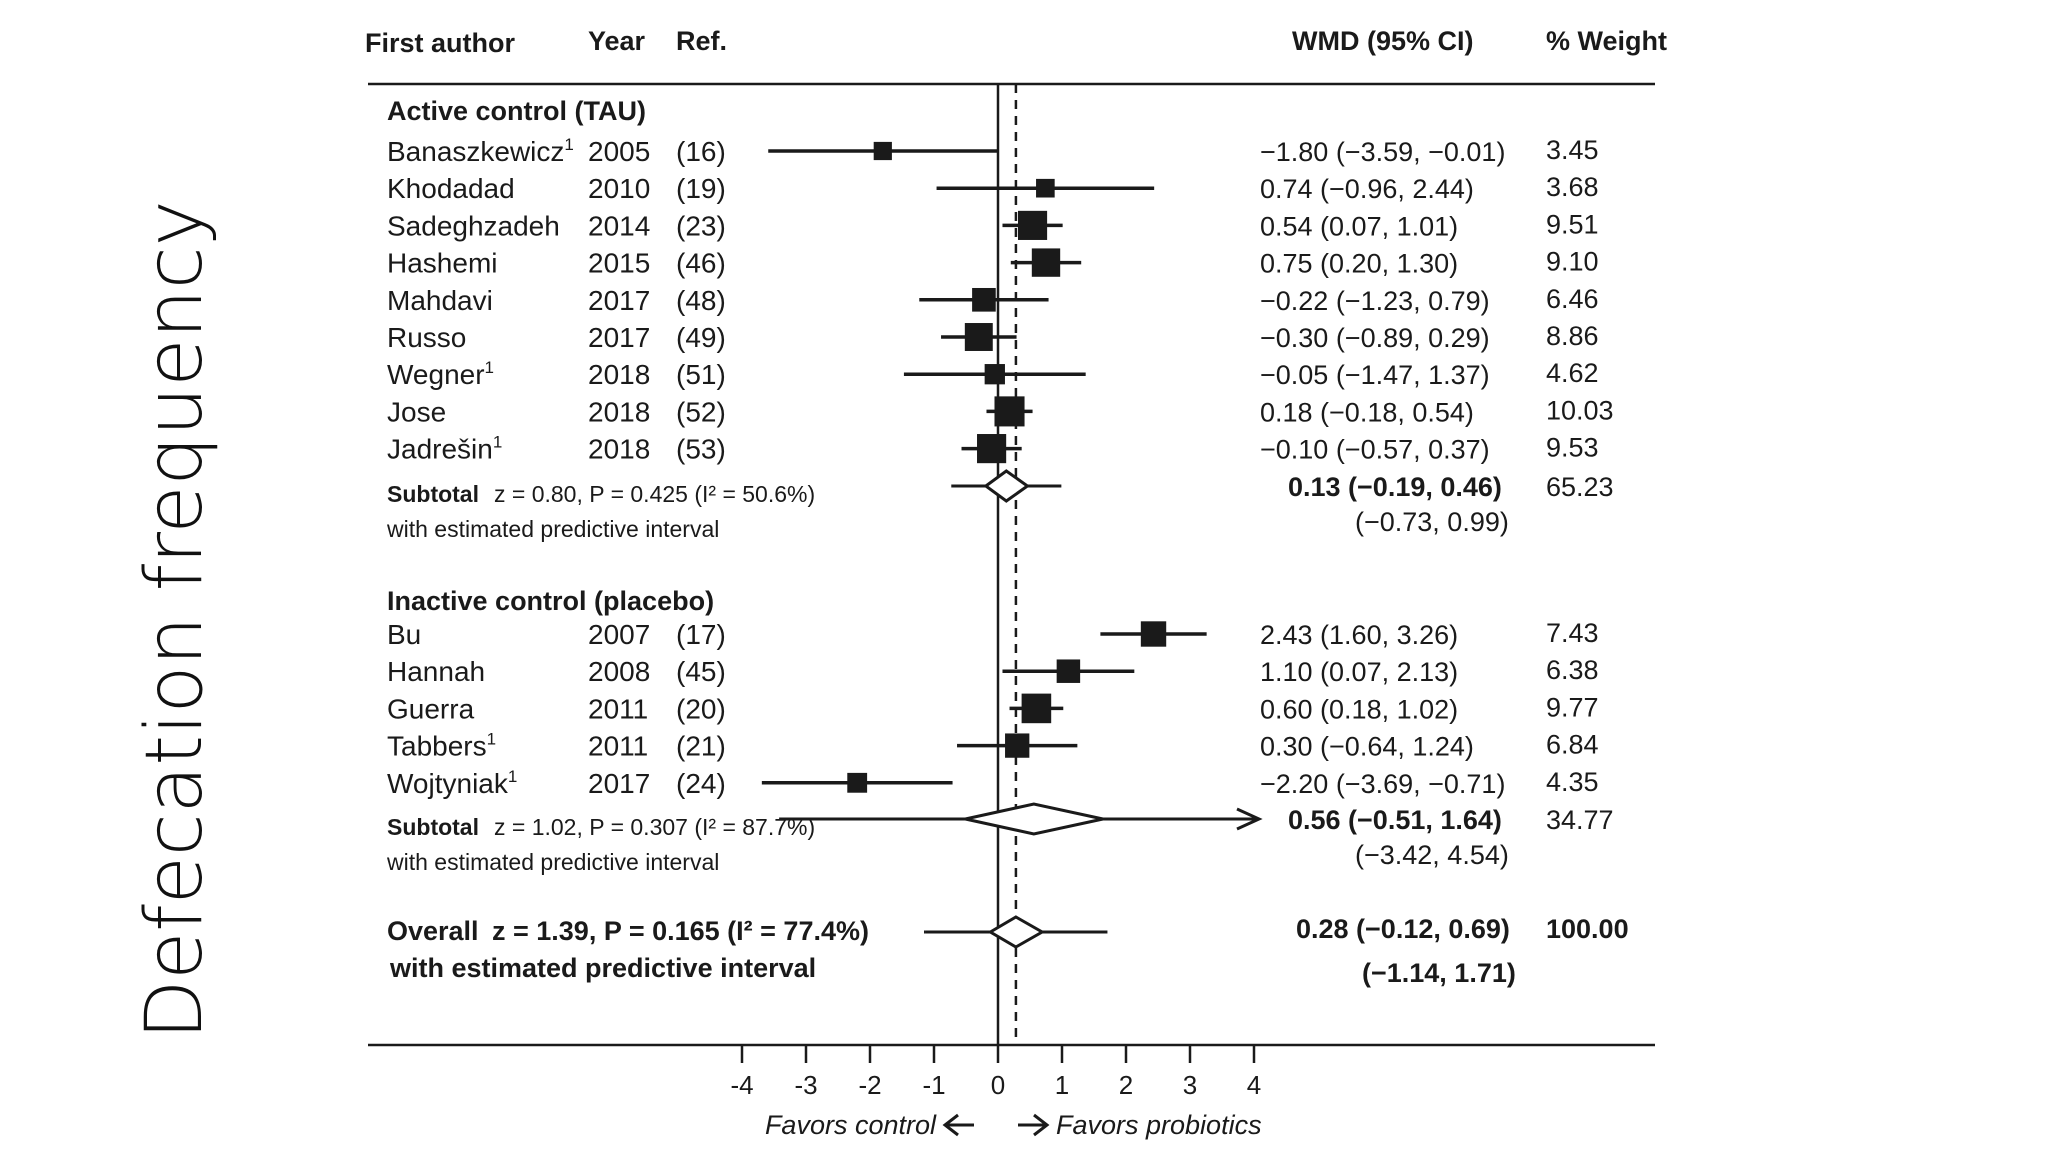  I want to click on study-author: Hashemi, so click(442, 263).